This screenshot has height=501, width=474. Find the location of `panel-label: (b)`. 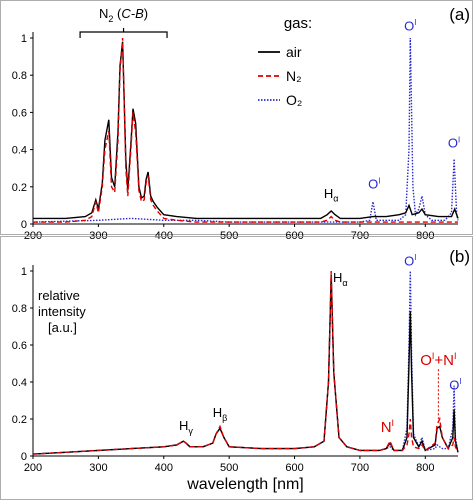

panel-label: (b) is located at coordinates (459, 256).